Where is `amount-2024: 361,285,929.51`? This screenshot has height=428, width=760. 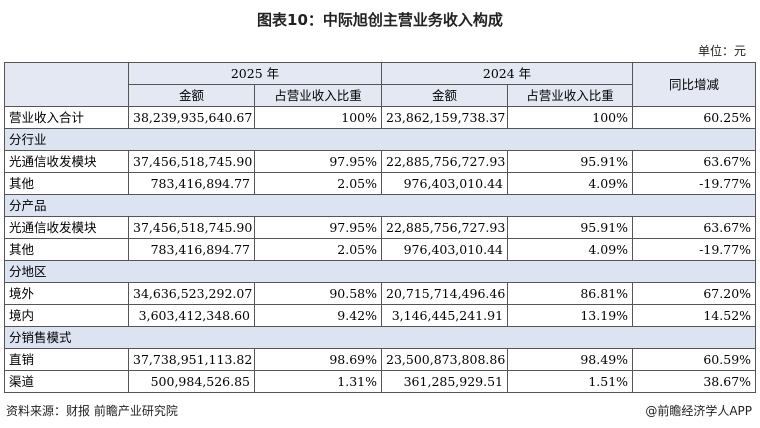
amount-2024: 361,285,929.51 is located at coordinates (445, 381).